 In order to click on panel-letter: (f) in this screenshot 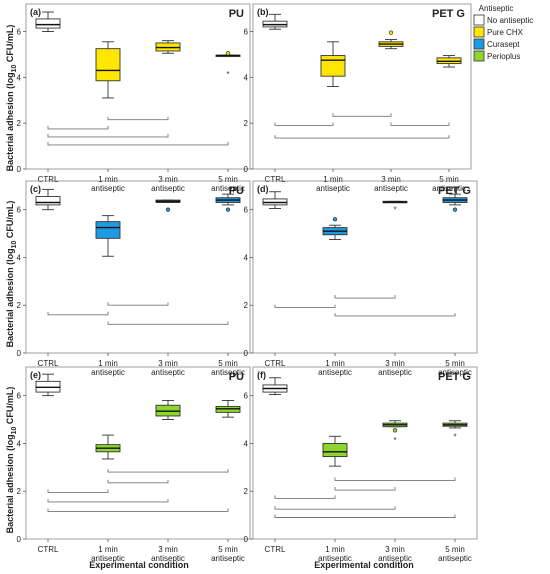, I will do `click(261, 375)`.